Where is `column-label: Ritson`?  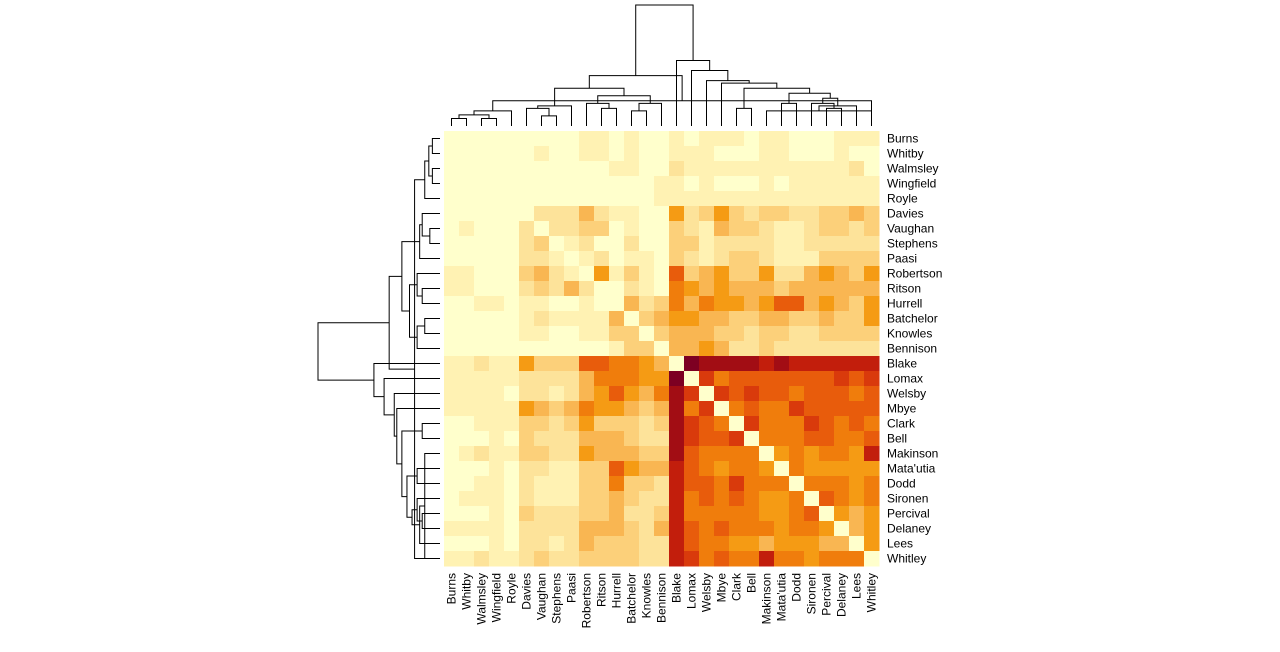 column-label: Ritson is located at coordinates (602, 590).